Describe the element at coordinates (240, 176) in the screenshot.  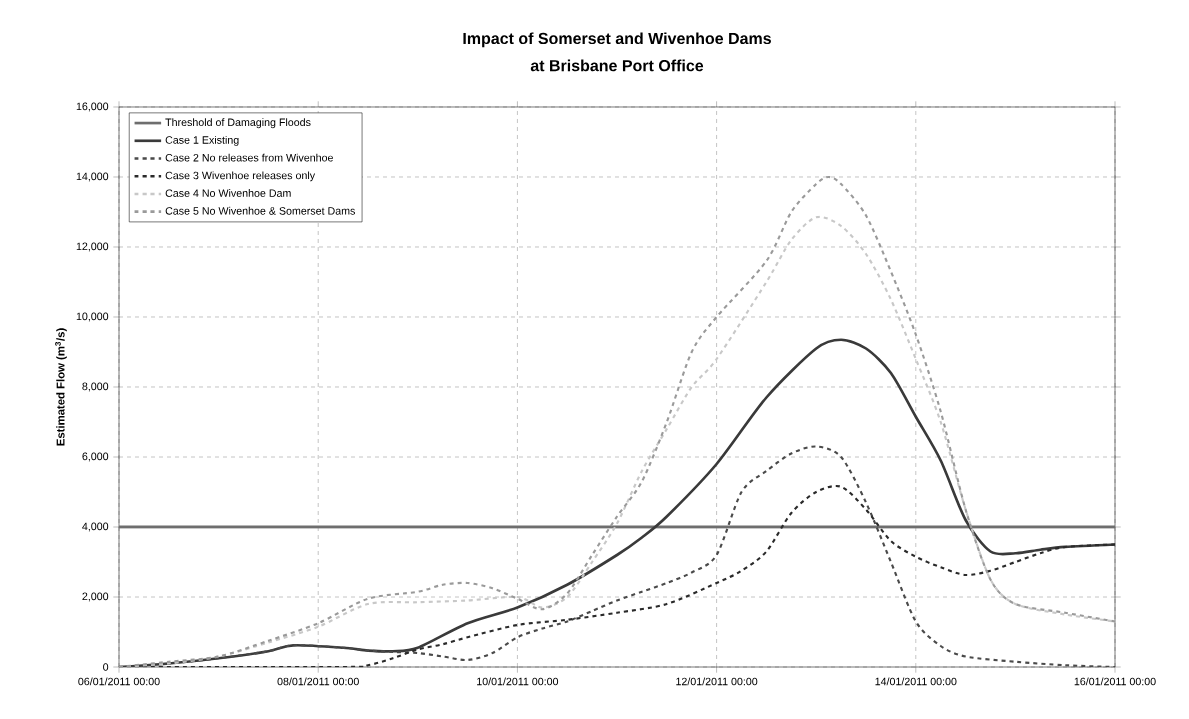
I see `legend-label: Case 3 Wivenhoe releases only` at that location.